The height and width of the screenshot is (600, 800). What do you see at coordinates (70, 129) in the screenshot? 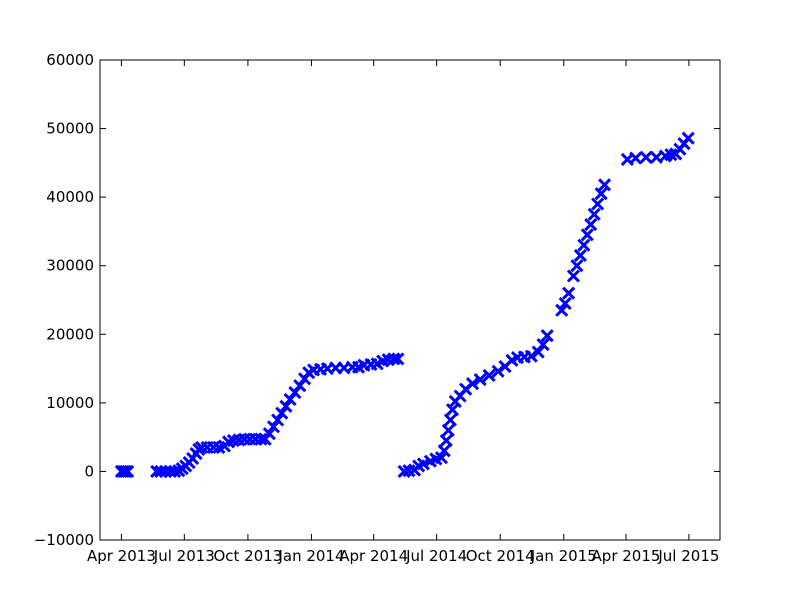
I see `y-tick-label: 50000` at bounding box center [70, 129].